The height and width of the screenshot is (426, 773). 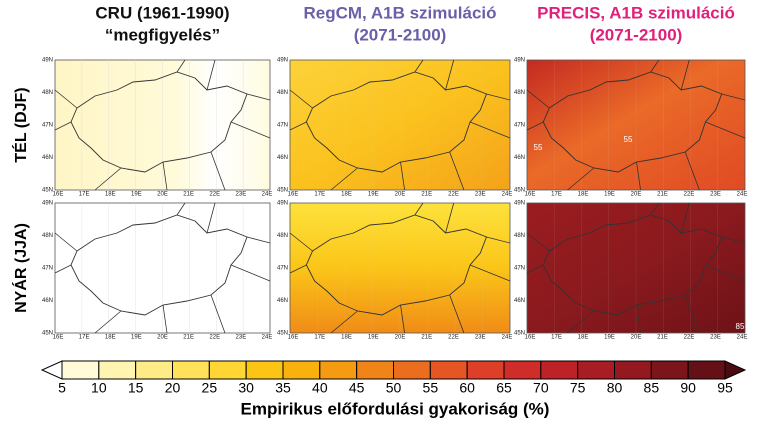 I want to click on colorbar-tick-label: 45, so click(x=357, y=388).